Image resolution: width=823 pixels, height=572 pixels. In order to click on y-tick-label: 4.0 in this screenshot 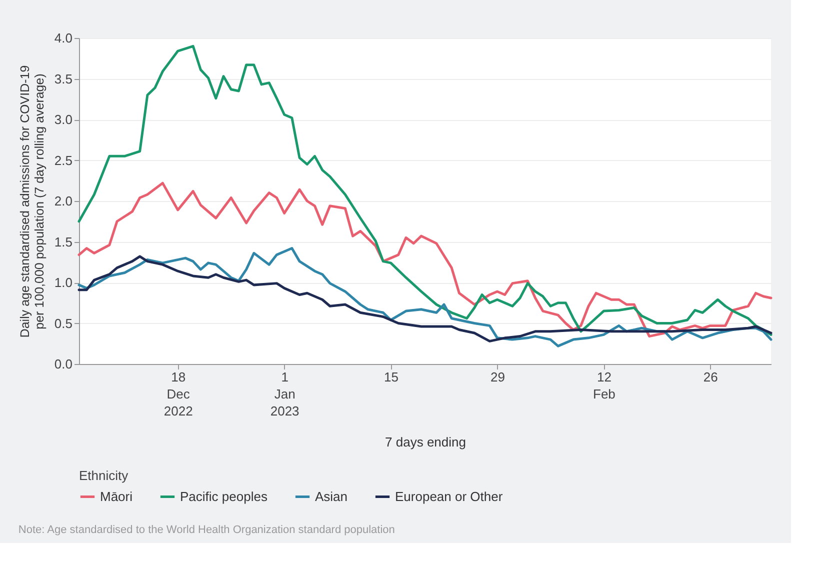, I will do `click(63, 38)`.